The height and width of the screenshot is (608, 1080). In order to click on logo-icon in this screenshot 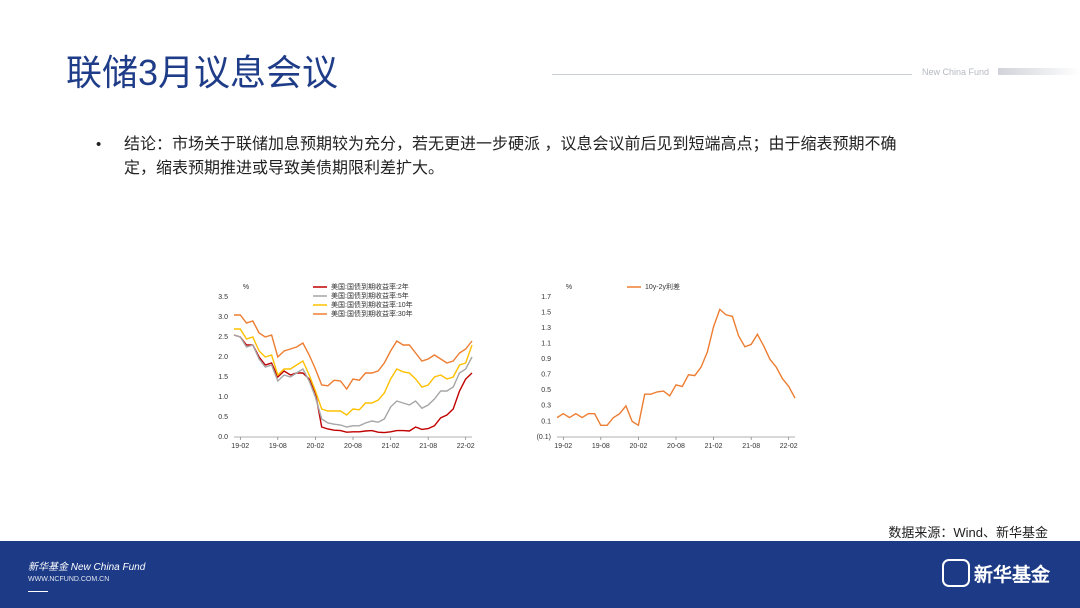, I will do `click(956, 573)`.